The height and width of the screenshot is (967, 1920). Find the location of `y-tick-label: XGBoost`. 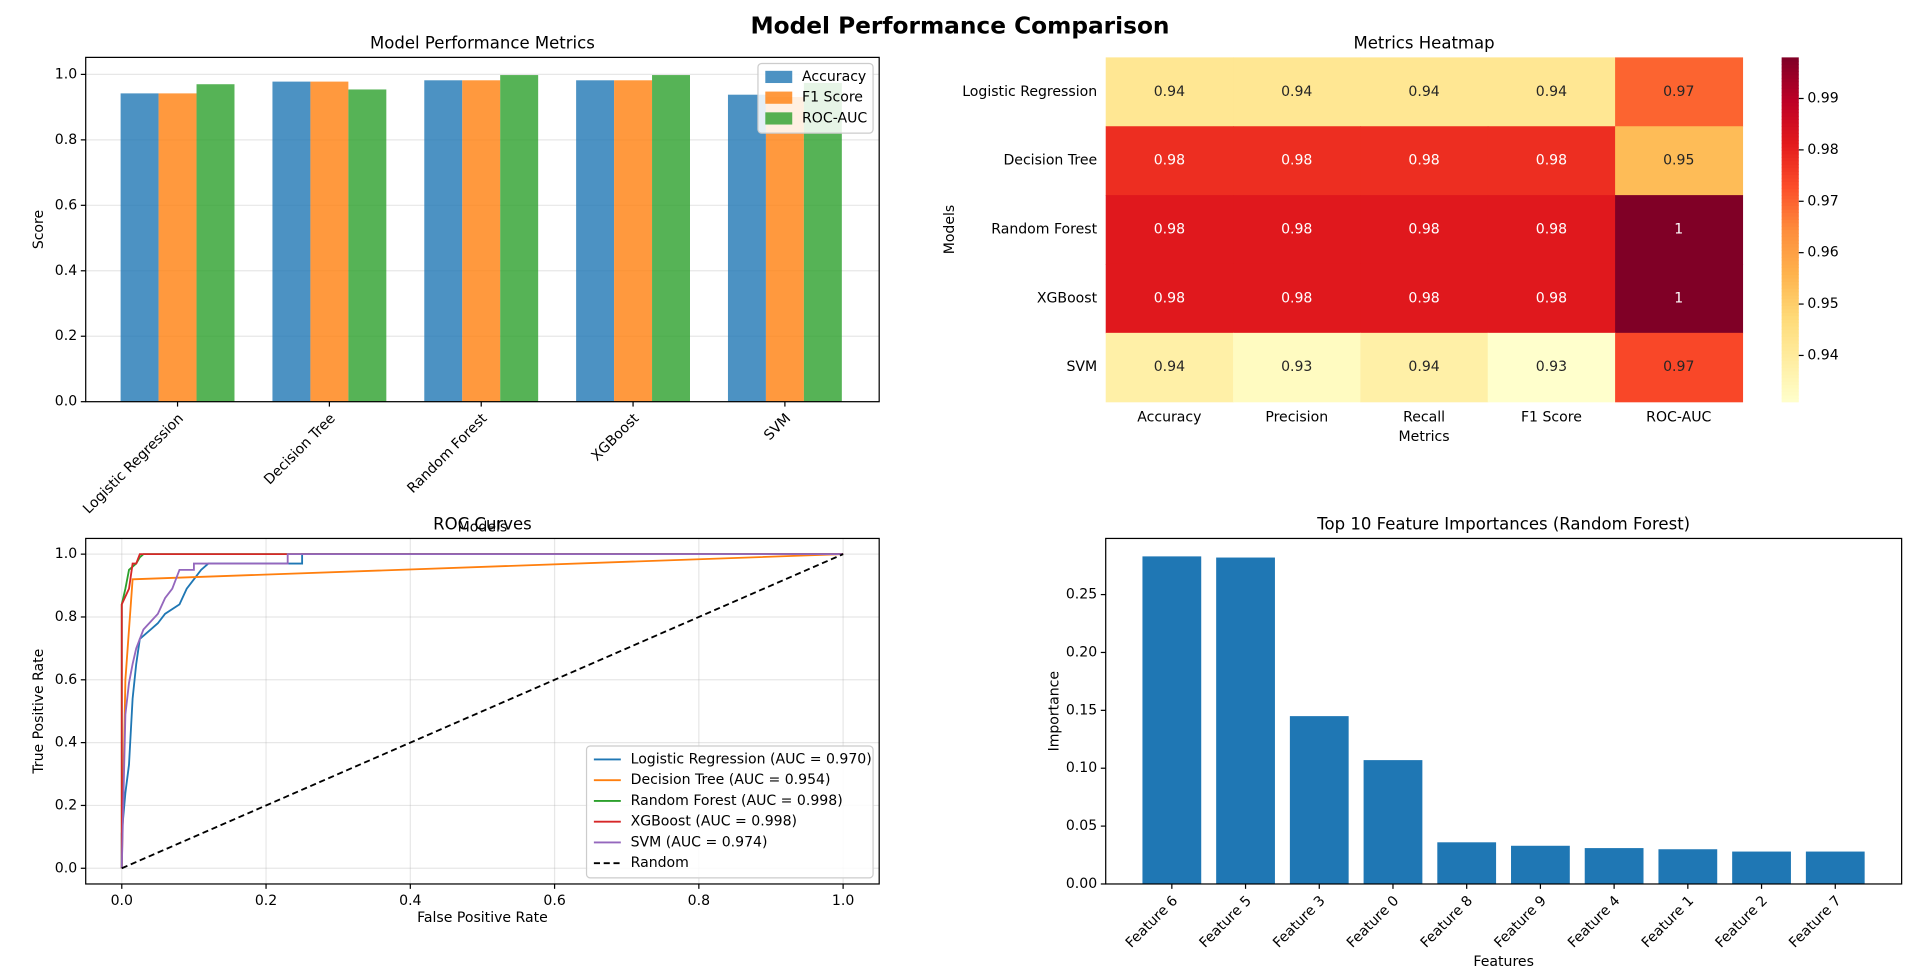

y-tick-label: XGBoost is located at coordinates (1067, 298).